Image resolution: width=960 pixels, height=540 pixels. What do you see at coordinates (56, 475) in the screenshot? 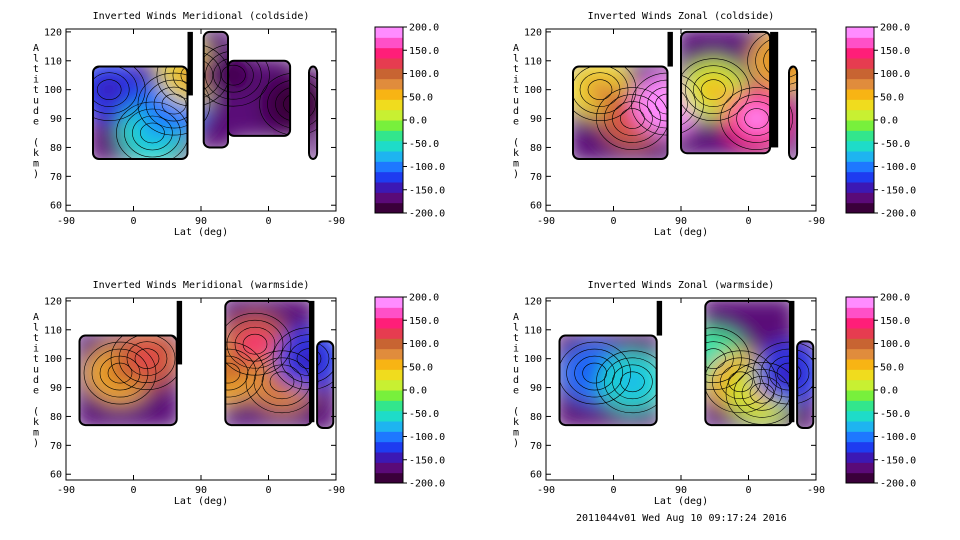
I see `y-tick-label: 60` at bounding box center [56, 475].